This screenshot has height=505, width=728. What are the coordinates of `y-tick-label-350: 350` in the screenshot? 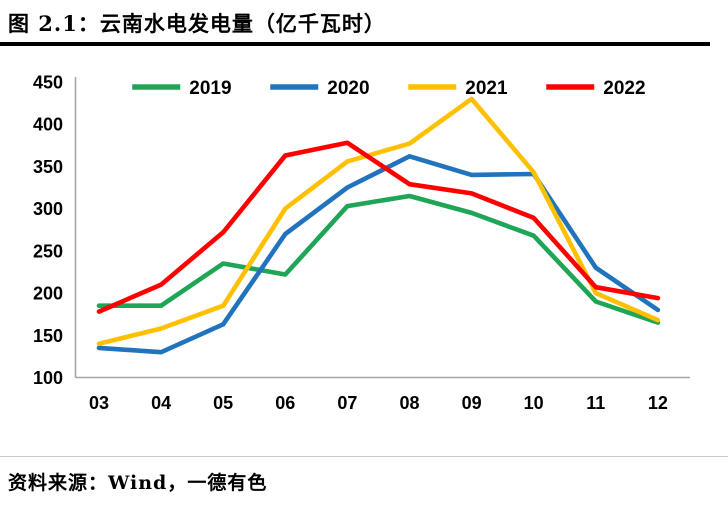 It's located at (48, 167).